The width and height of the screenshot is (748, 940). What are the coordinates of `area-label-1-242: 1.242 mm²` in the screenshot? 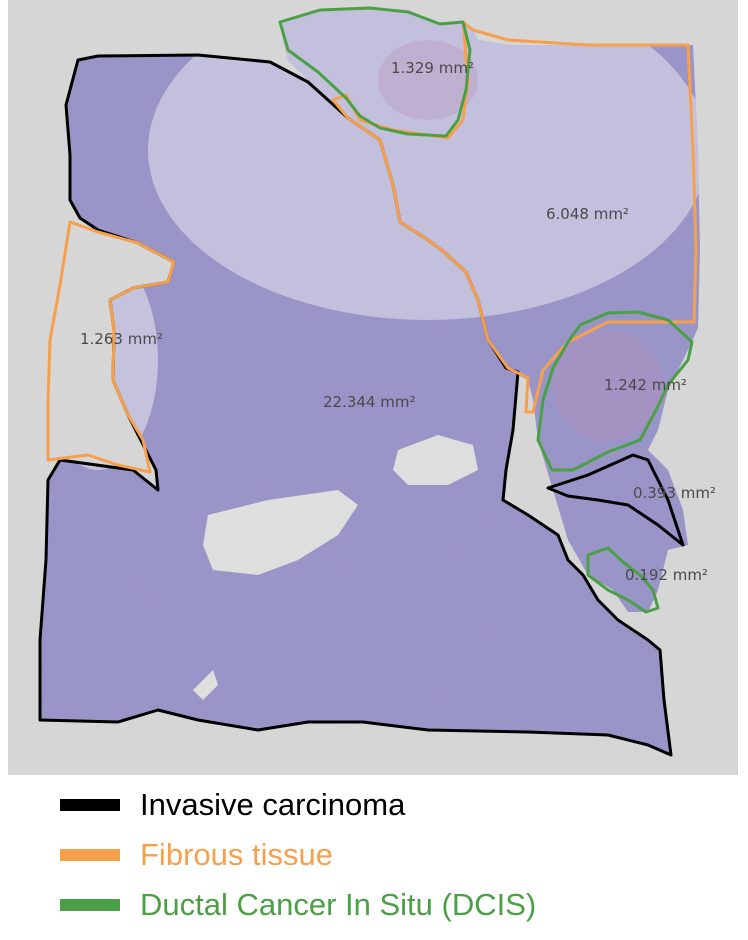 It's located at (645, 385).